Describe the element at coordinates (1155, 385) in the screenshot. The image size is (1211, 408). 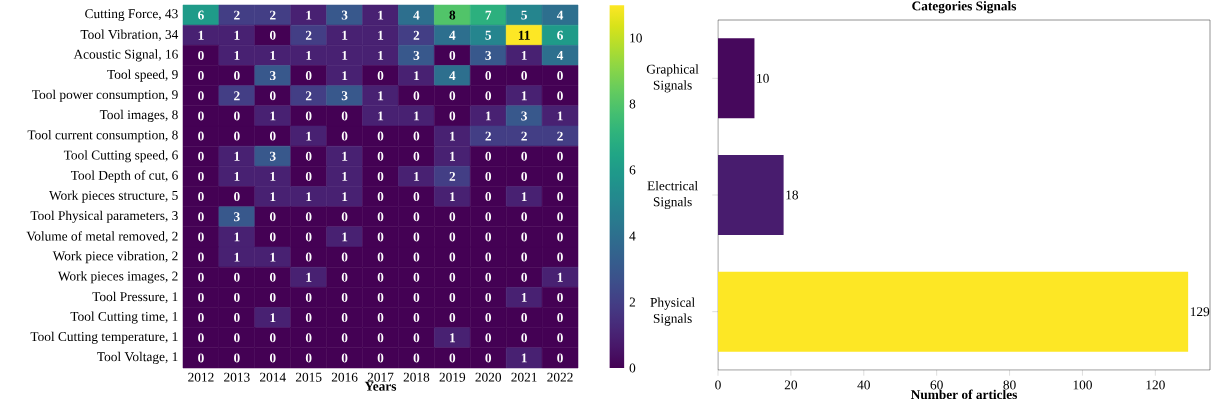
I see `x-tick-label: 120` at that location.